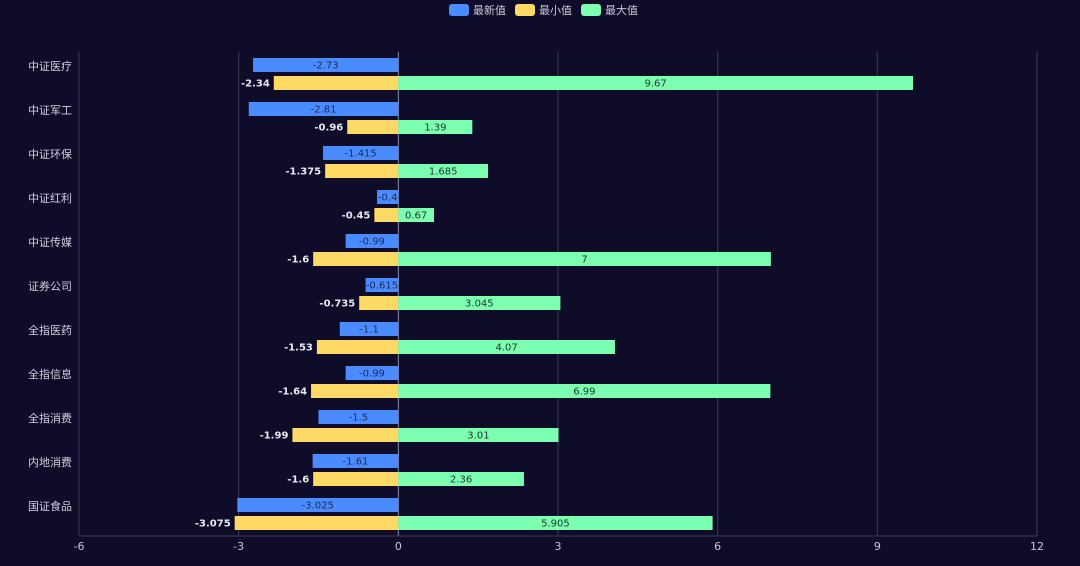 This screenshot has height=566, width=1080. I want to click on x-tick-label: 6, so click(717, 546).